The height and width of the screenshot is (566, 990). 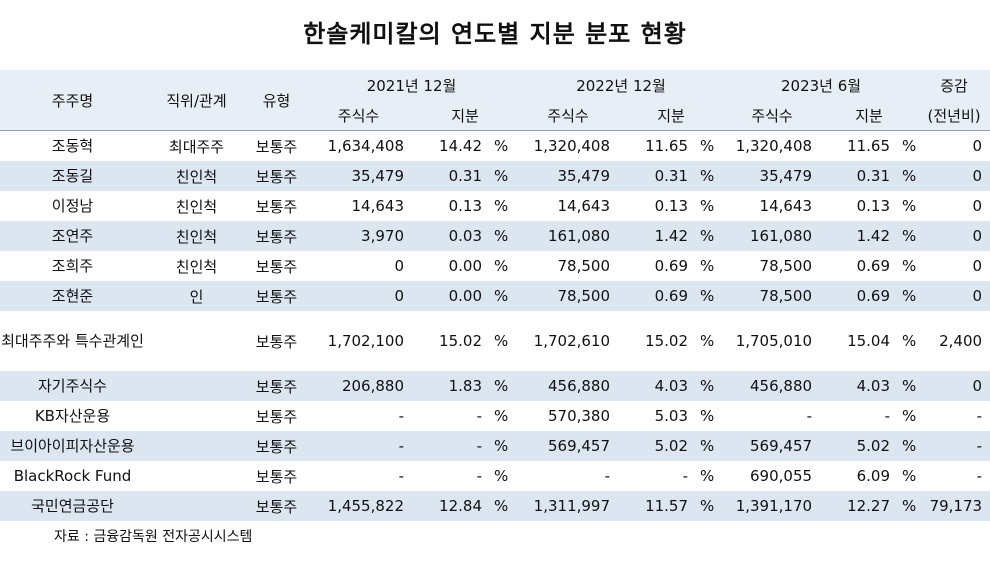 What do you see at coordinates (451, 176) in the screenshot?
I see `cell-stake-2021: 0.31` at bounding box center [451, 176].